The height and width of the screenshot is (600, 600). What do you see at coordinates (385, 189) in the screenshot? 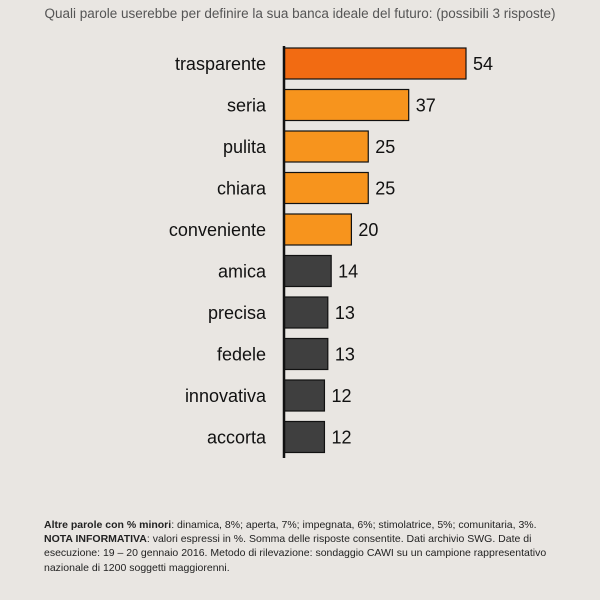
I see `value-label-chiara: 25` at bounding box center [385, 189].